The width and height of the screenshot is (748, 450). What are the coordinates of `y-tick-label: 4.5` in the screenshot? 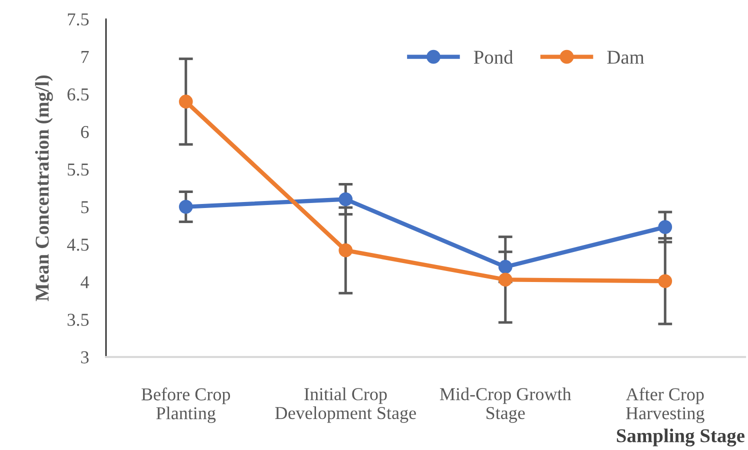 It's located at (78, 244).